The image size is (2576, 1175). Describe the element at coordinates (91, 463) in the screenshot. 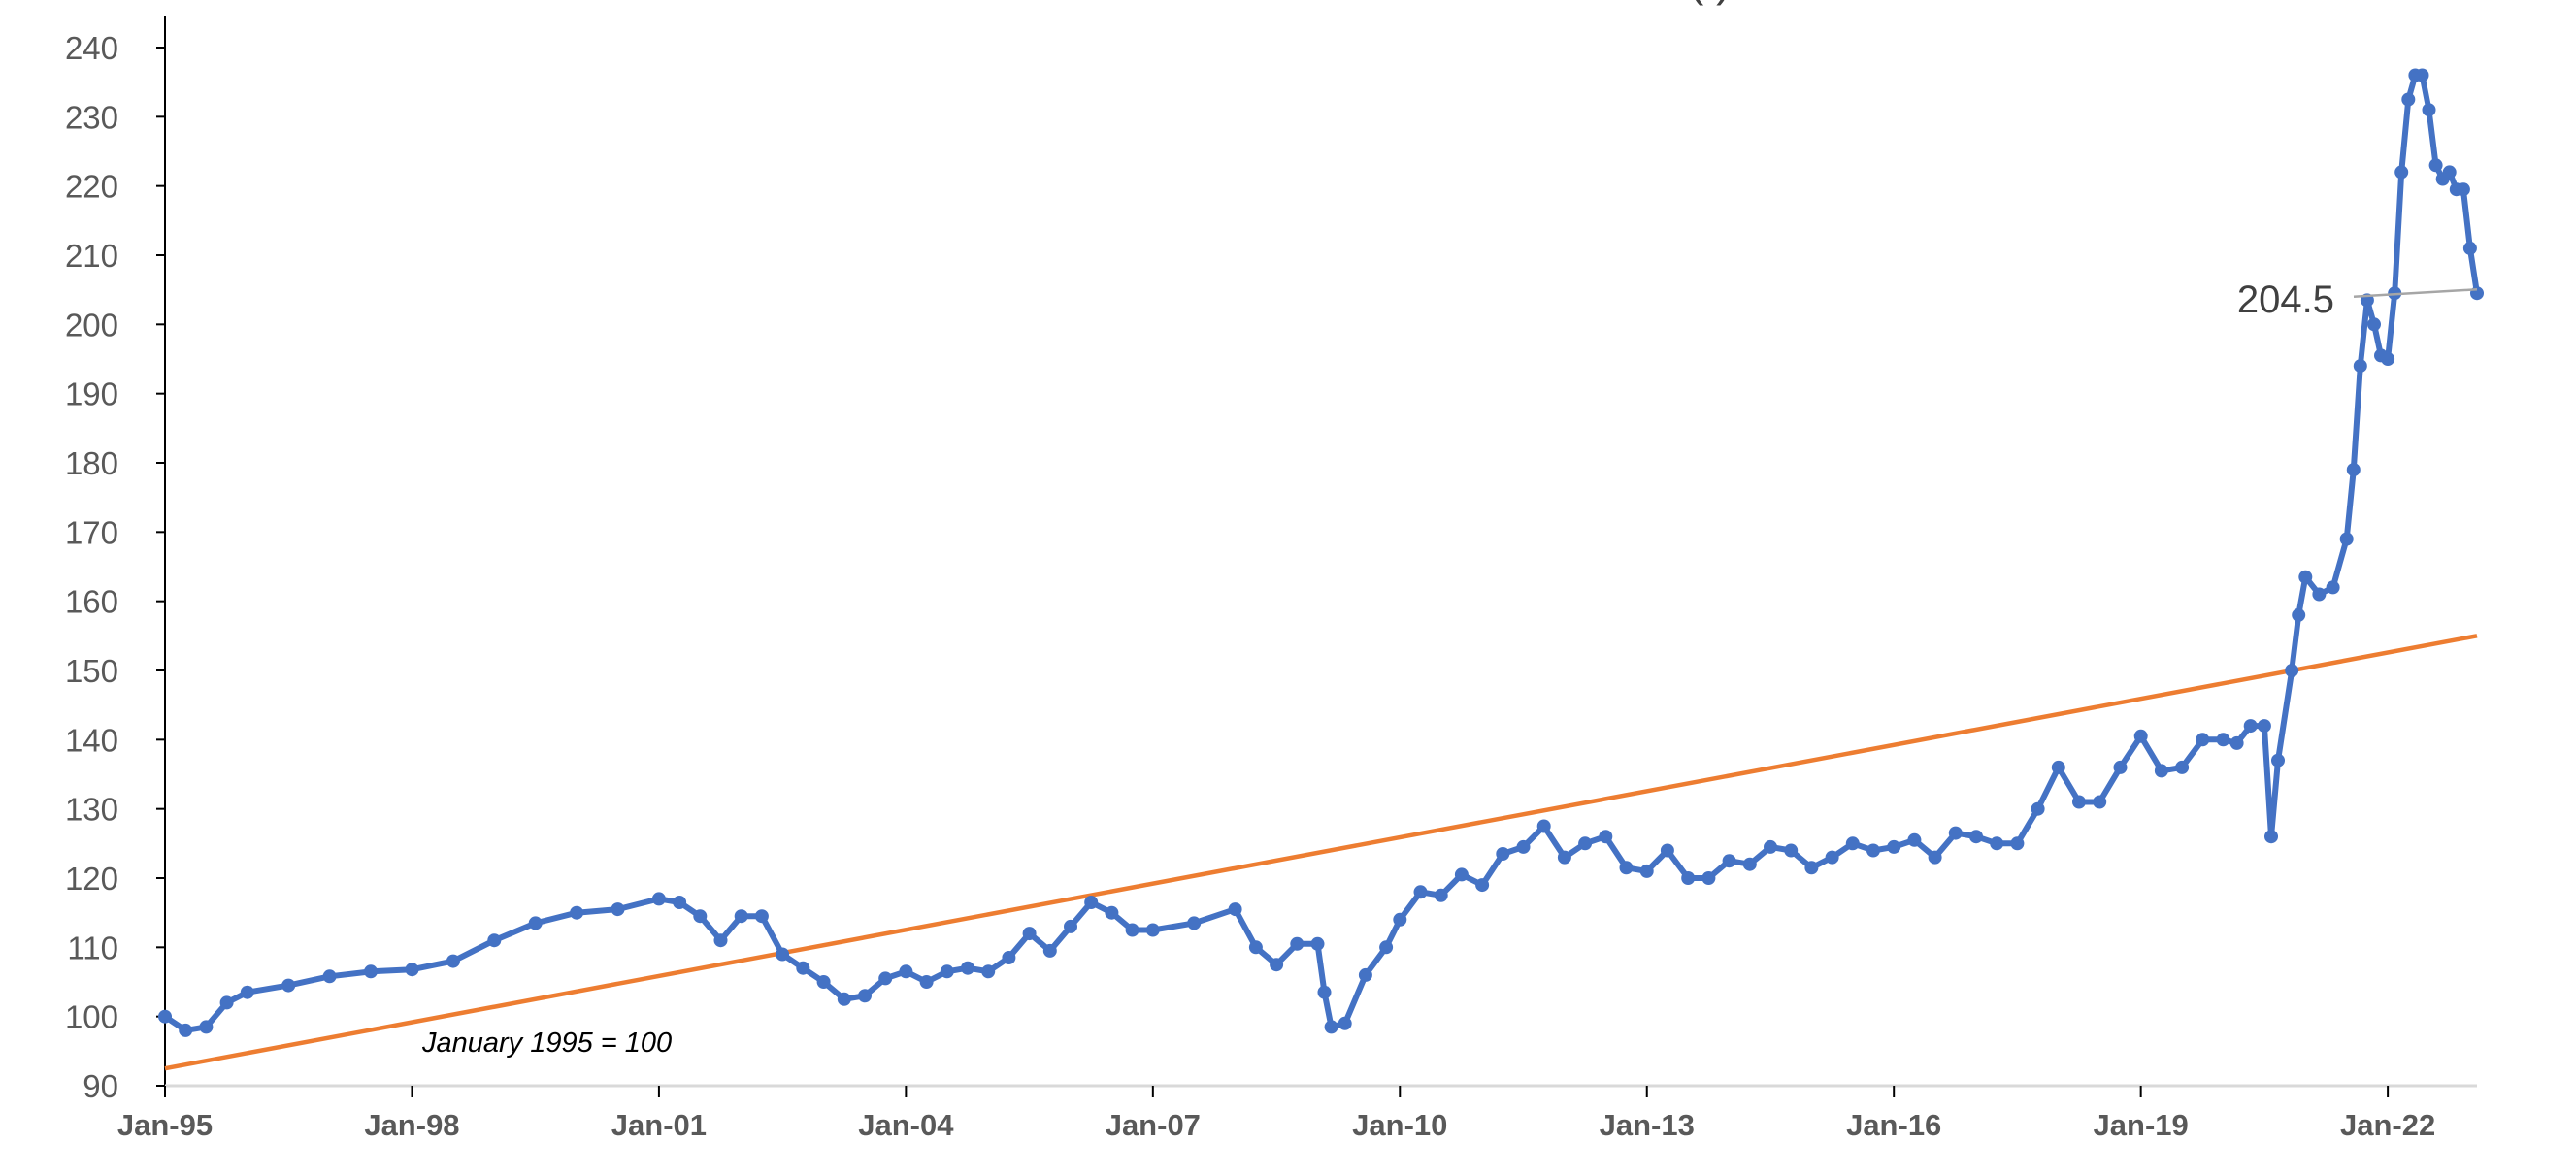

I see `y-tick-label: 180` at that location.